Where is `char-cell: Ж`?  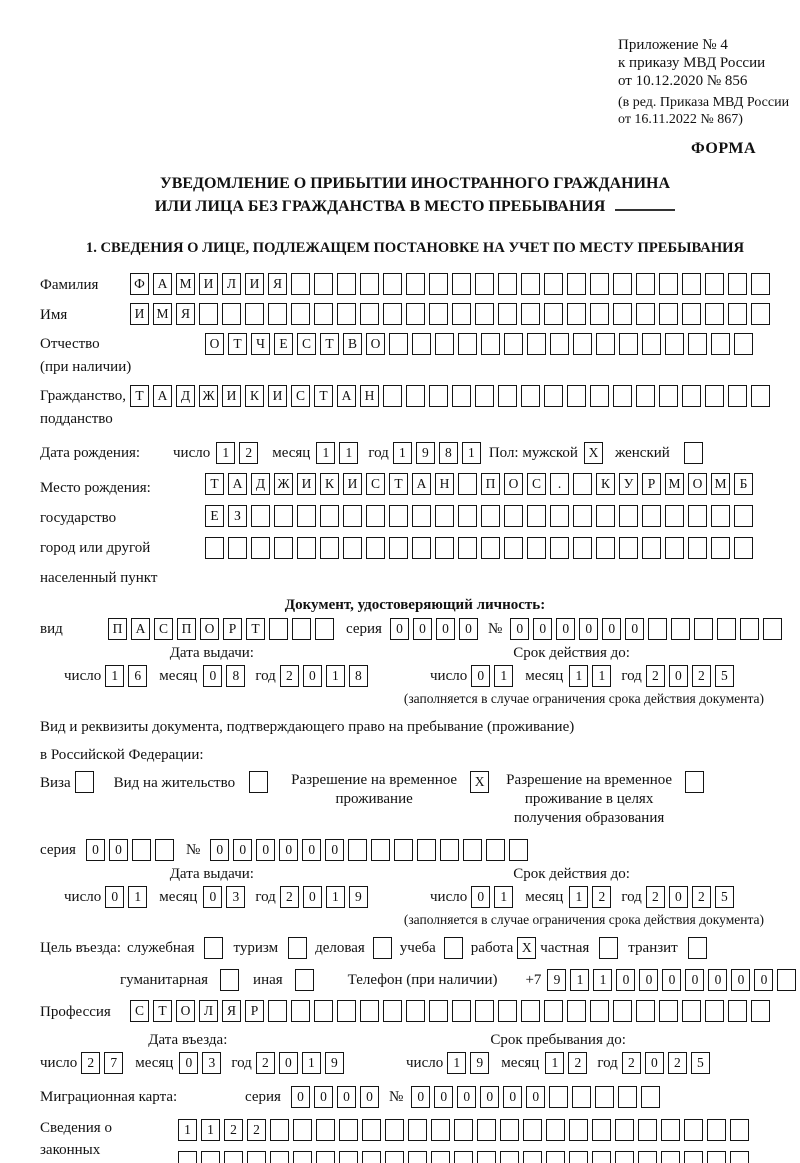 char-cell: Ж is located at coordinates (283, 484).